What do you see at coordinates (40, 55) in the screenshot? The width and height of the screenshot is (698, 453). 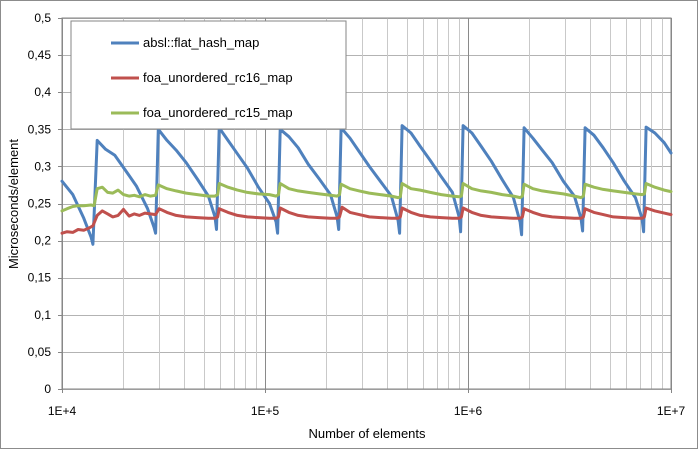 I see `y-tick-label: 0,45` at bounding box center [40, 55].